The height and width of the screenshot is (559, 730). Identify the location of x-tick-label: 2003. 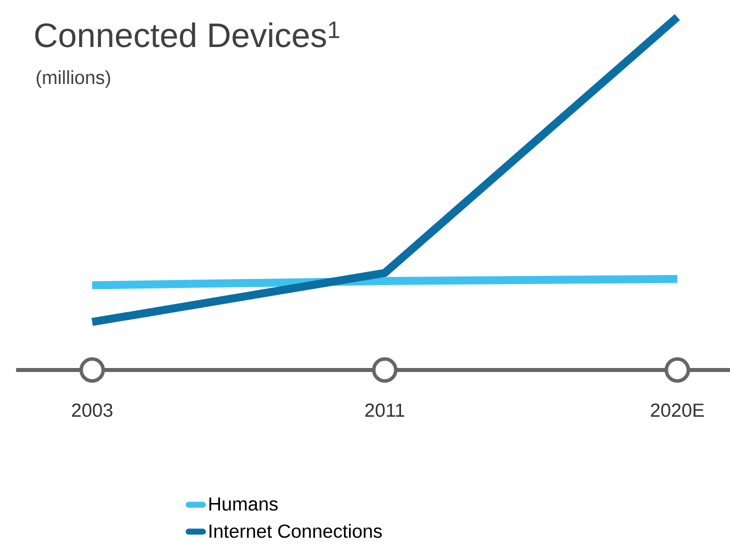
(92, 410).